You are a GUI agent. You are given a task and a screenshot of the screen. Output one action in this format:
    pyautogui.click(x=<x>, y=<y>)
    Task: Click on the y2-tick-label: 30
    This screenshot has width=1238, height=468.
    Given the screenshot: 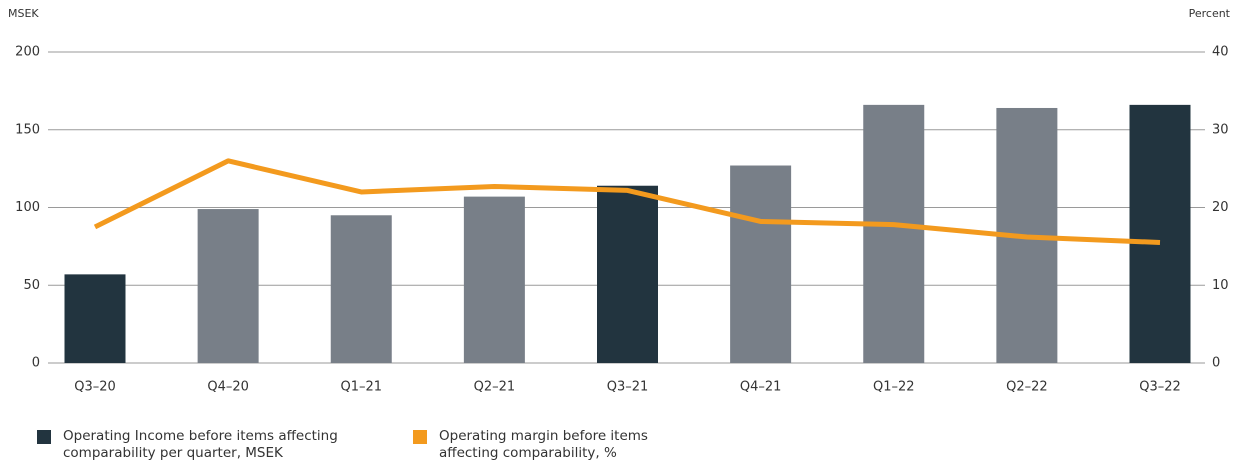 What is the action you would take?
    pyautogui.click(x=1220, y=129)
    